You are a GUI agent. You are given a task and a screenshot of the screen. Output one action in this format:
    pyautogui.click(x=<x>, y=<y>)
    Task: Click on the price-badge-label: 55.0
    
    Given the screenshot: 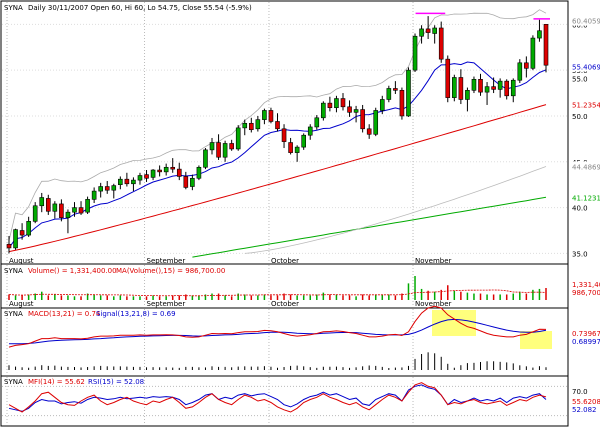 What is the action you would take?
    pyautogui.click(x=580, y=79)
    